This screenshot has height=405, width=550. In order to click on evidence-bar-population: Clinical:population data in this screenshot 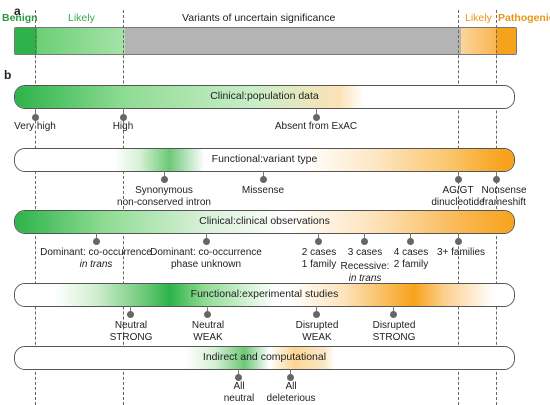, I will do `click(264, 97)`.